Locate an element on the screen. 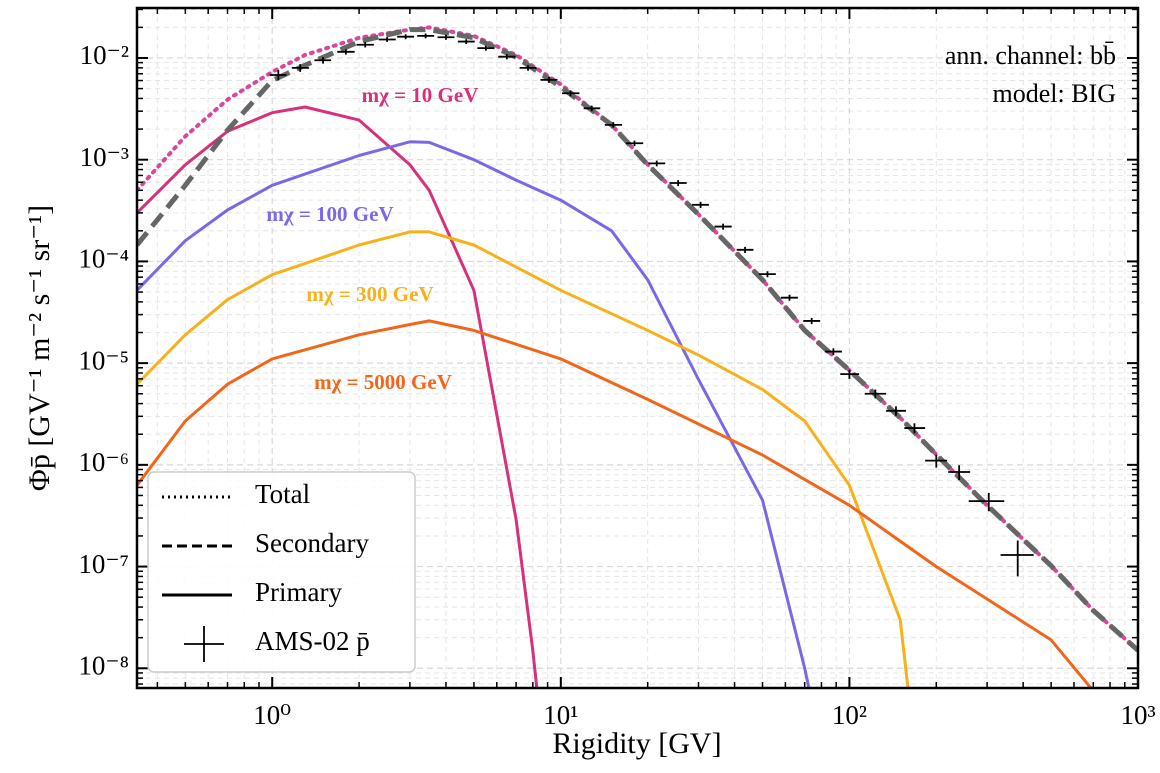 This screenshot has width=1160, height=773. legend-label: Total is located at coordinates (282, 494).